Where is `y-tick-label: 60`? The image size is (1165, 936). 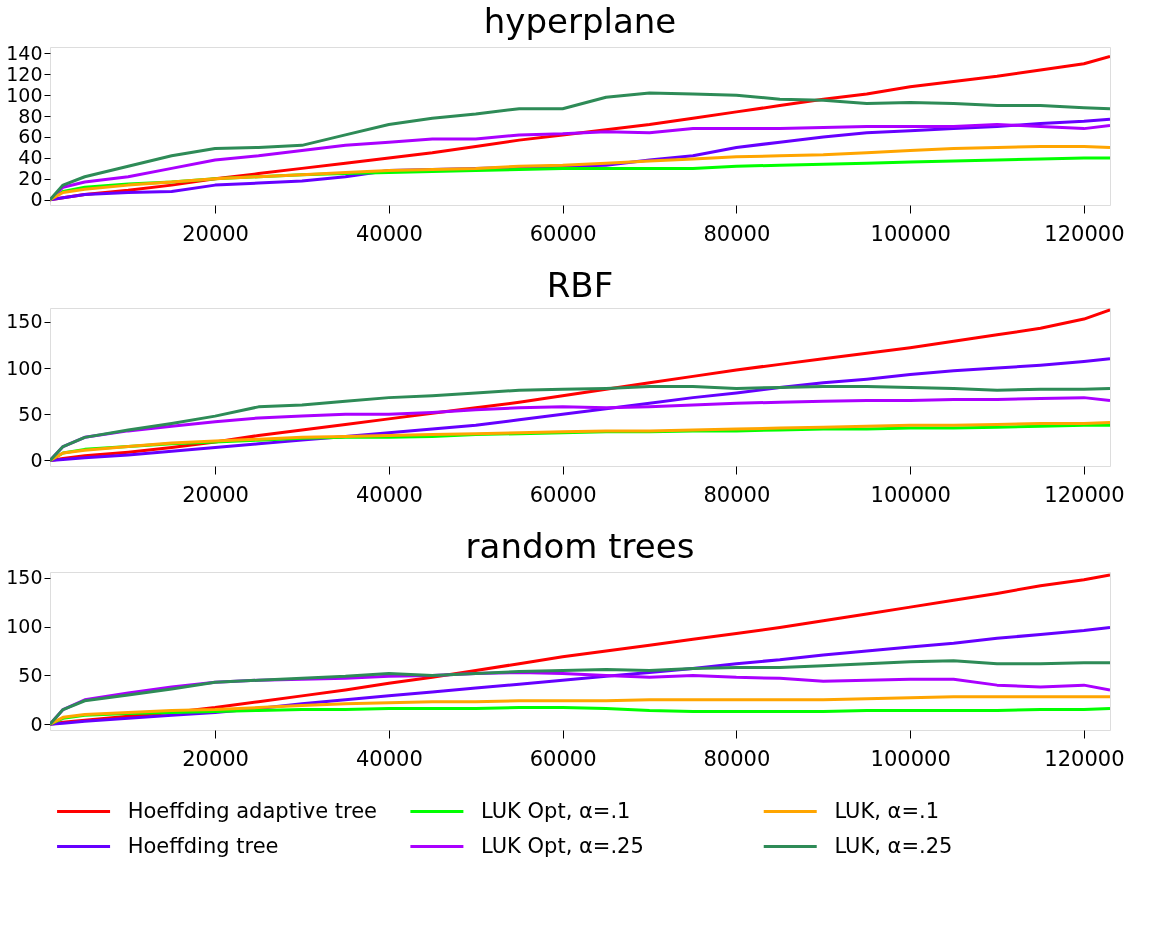
y-tick-label: 60 is located at coordinates (30, 136).